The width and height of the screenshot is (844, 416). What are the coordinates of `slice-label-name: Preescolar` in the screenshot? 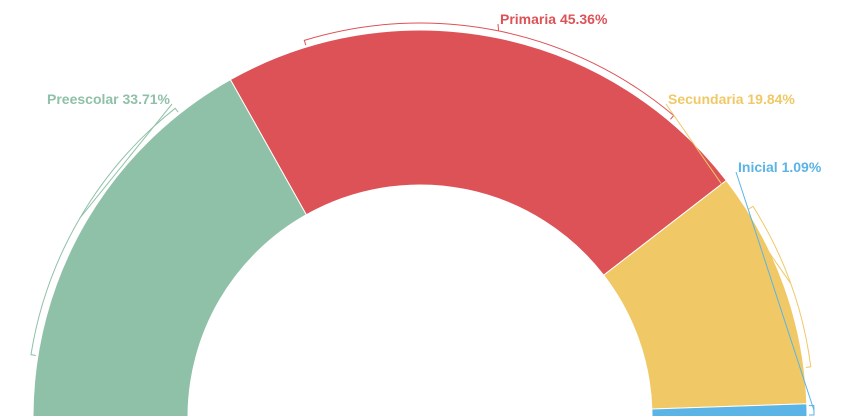 It's located at (83, 99).